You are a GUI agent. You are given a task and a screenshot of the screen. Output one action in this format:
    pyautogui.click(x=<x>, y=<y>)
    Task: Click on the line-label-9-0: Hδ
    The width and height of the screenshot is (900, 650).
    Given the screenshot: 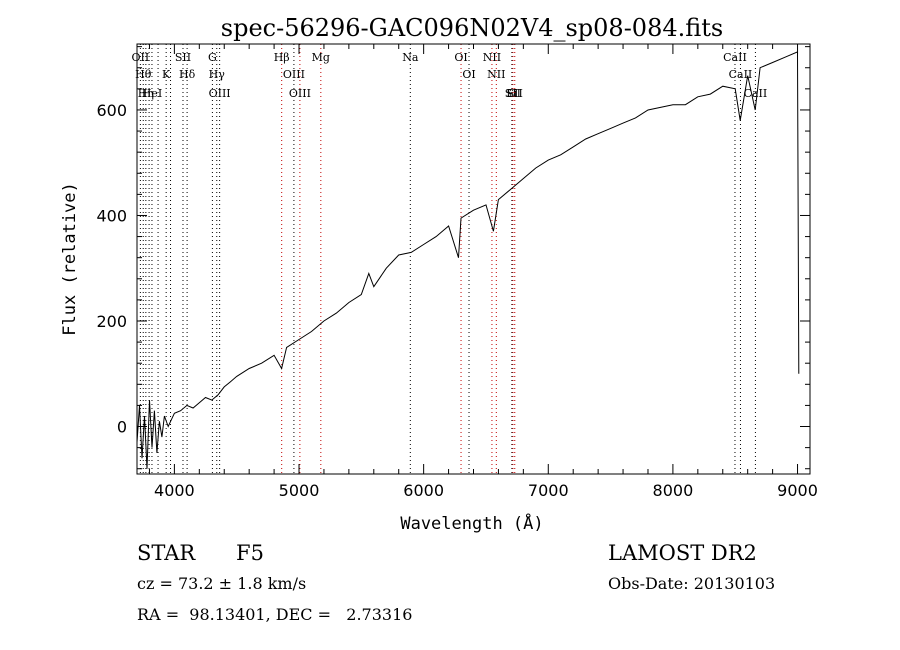 What is the action you would take?
    pyautogui.click(x=187, y=74)
    